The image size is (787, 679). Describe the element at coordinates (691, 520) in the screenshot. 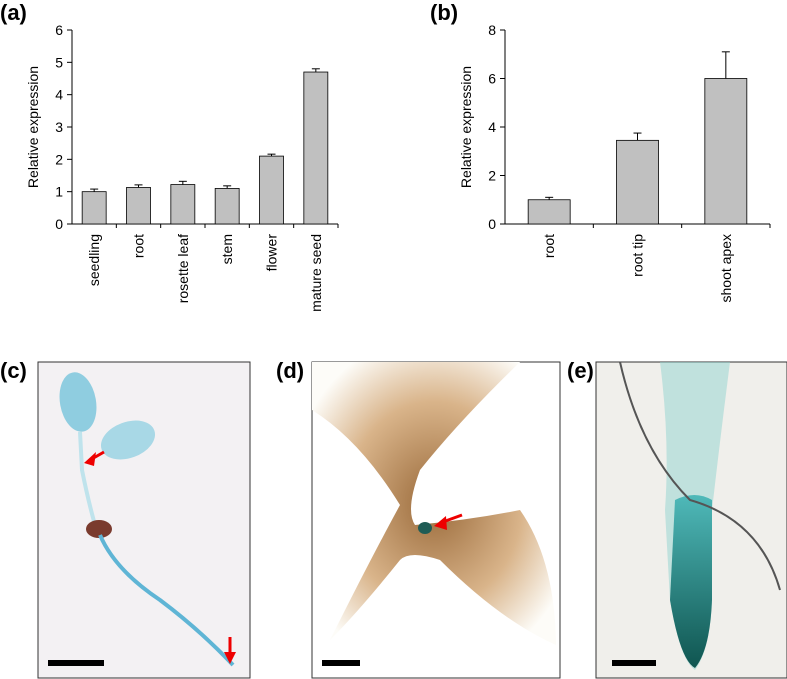

I see `photo-e` at that location.